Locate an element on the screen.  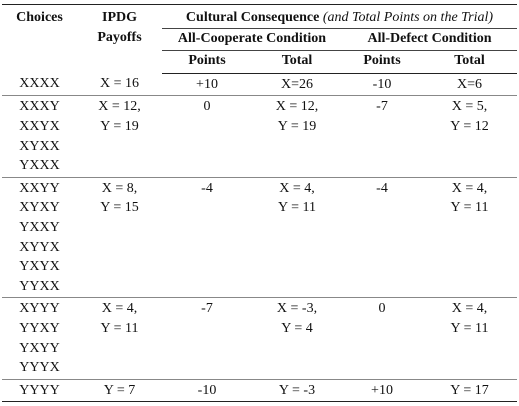
cell-line: X=6 is located at coordinates (469, 84).